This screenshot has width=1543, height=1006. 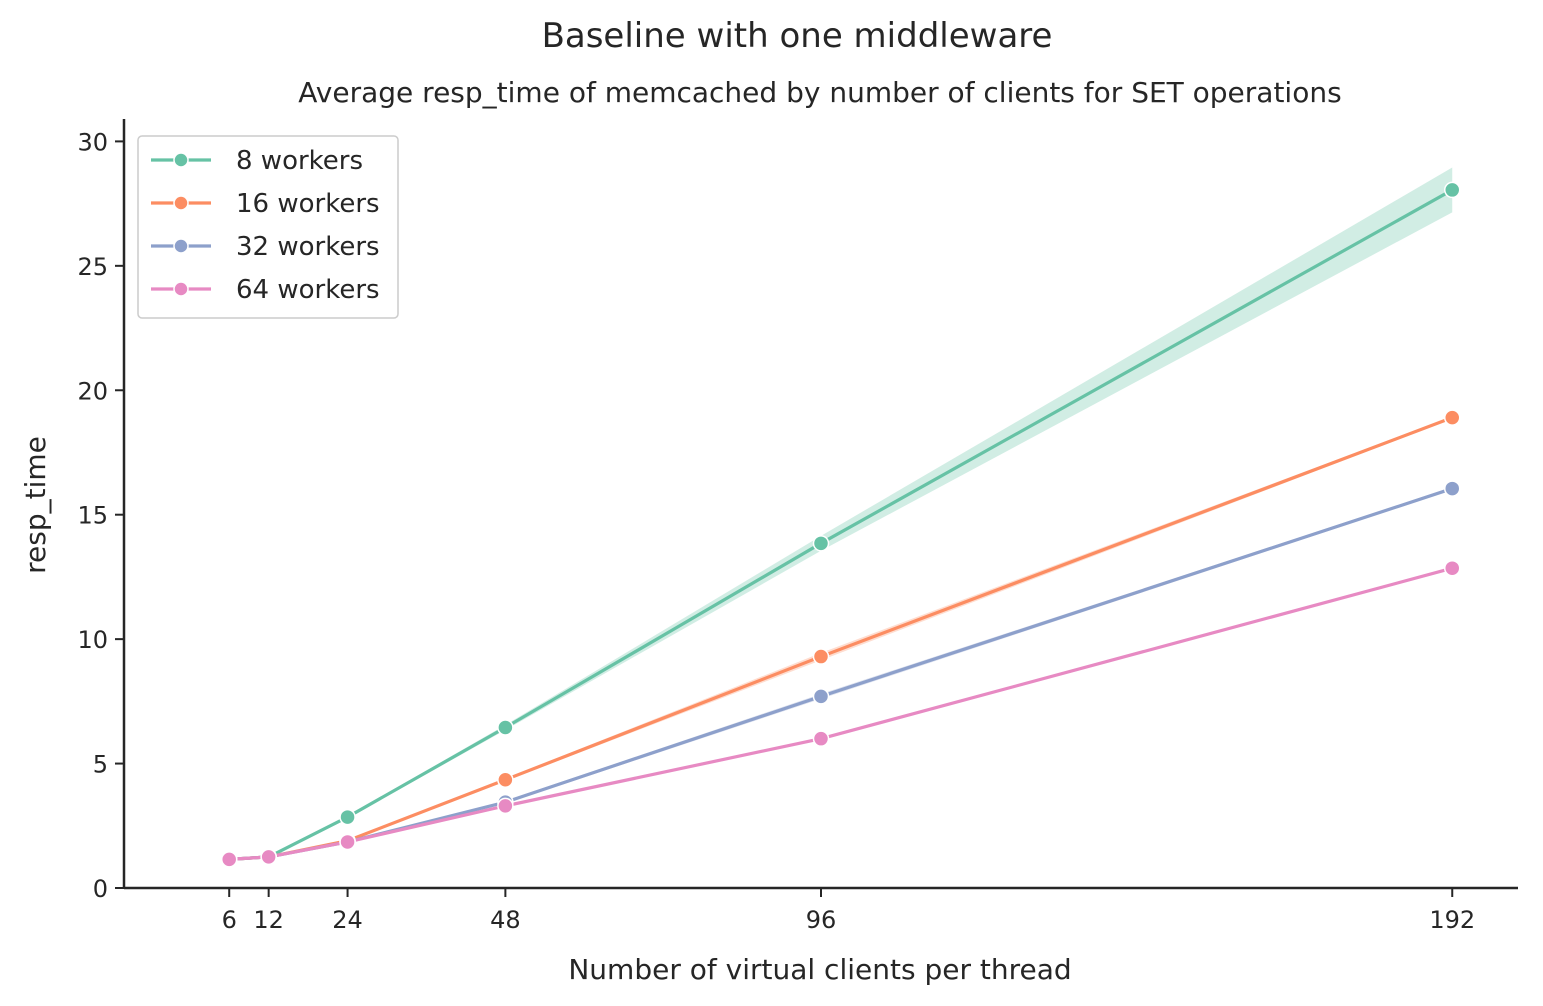 I want to click on y-tick-label: 25, so click(x=92, y=267).